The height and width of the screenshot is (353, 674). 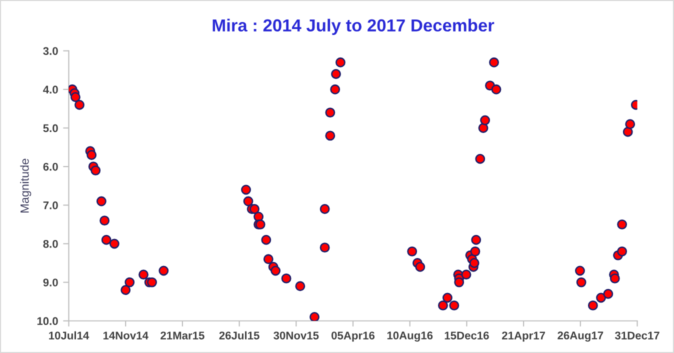 I want to click on x-tick-label: 31Dec17, so click(x=637, y=336).